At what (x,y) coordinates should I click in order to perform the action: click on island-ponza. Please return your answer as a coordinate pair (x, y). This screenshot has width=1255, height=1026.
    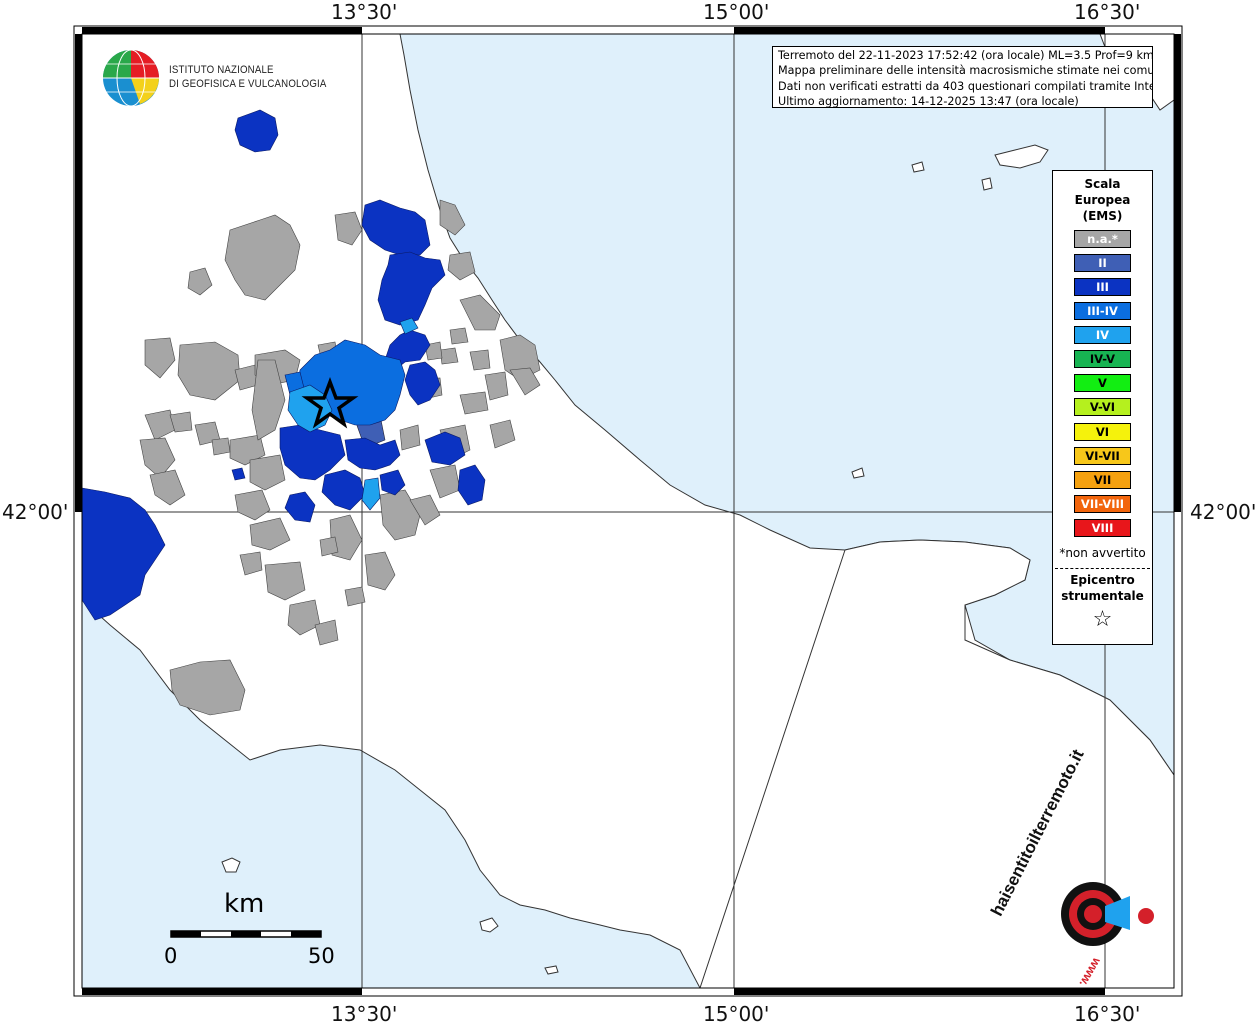
    Looking at the image, I should click on (231, 865).